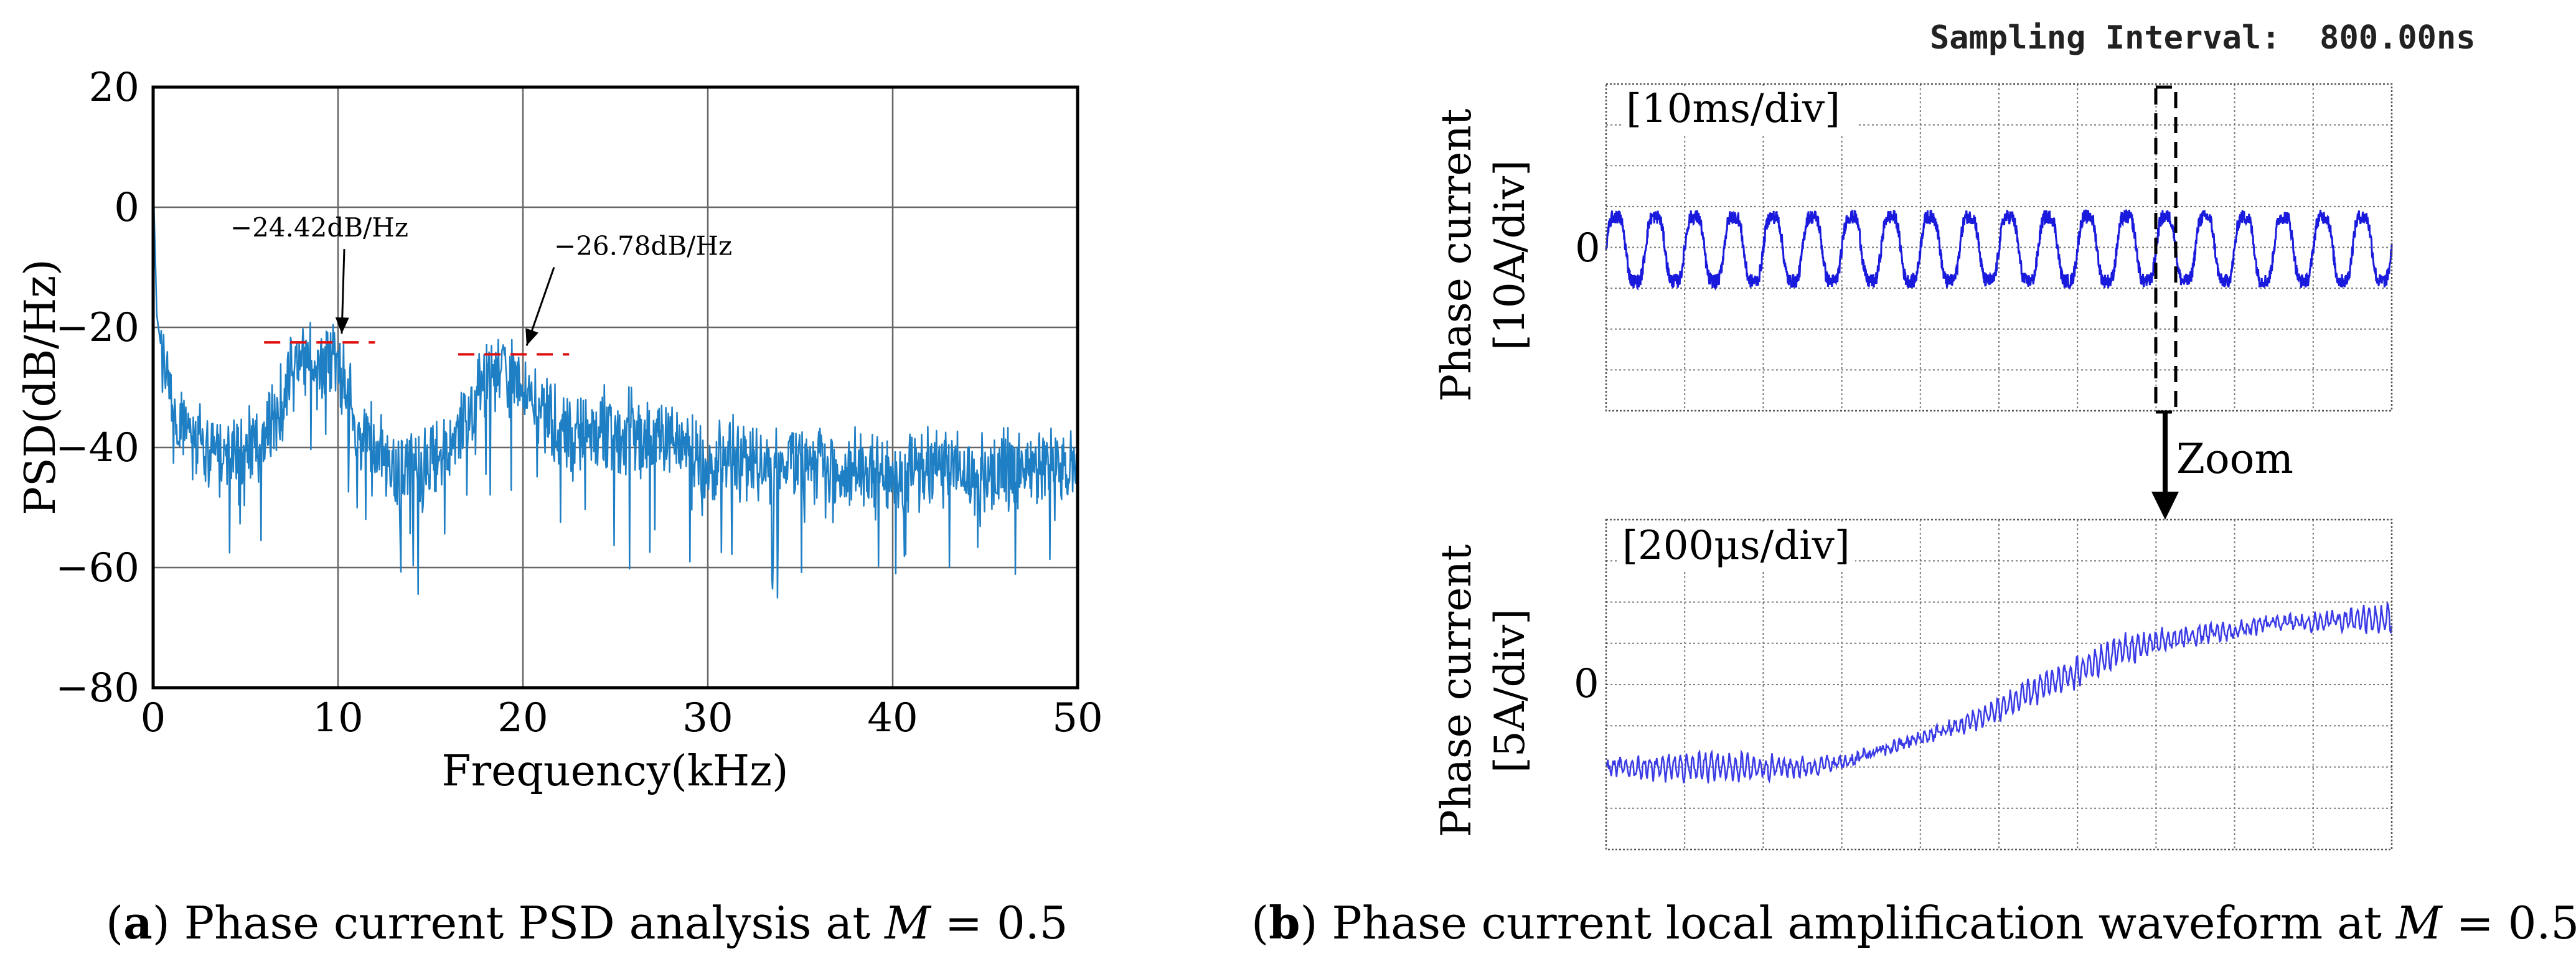 This screenshot has width=2576, height=969. What do you see at coordinates (1999, 693) in the screenshot?
I see `scope-bottom-waveform` at bounding box center [1999, 693].